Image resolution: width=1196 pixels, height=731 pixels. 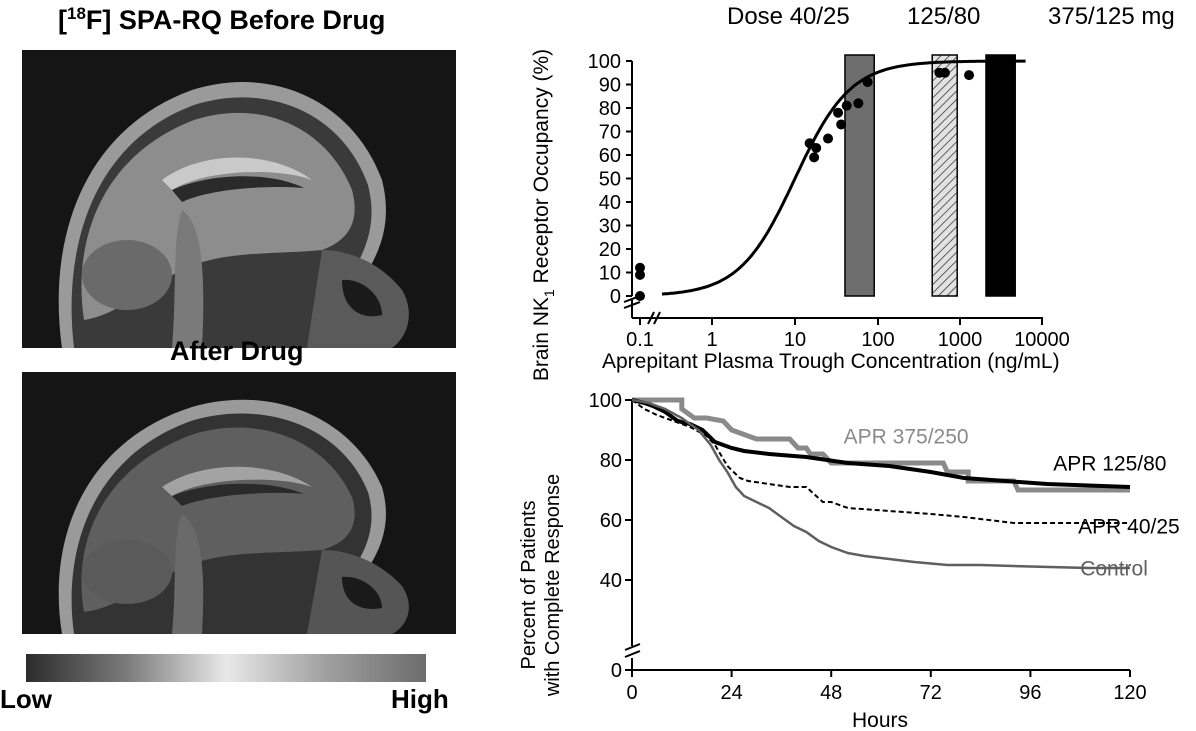 What do you see at coordinates (529, 585) in the screenshot?
I see `km-y-axis-label-line1: Percent of Patients` at bounding box center [529, 585].